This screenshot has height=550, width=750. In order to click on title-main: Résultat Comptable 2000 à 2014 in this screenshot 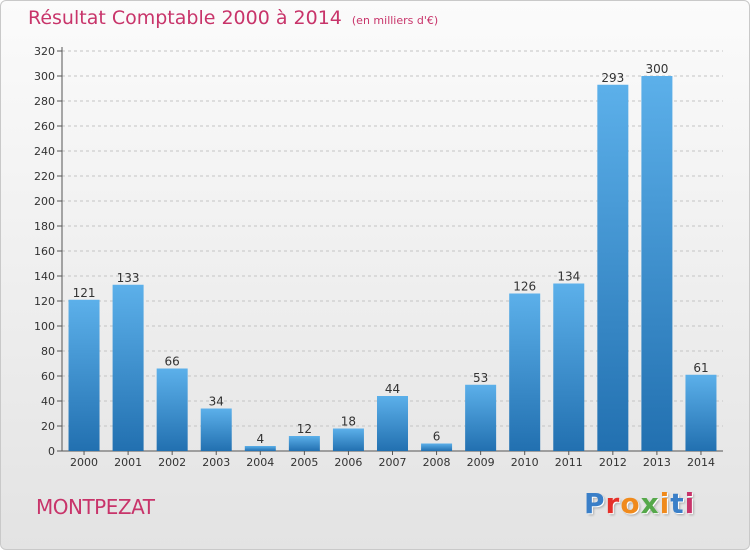, I will do `click(185, 18)`.